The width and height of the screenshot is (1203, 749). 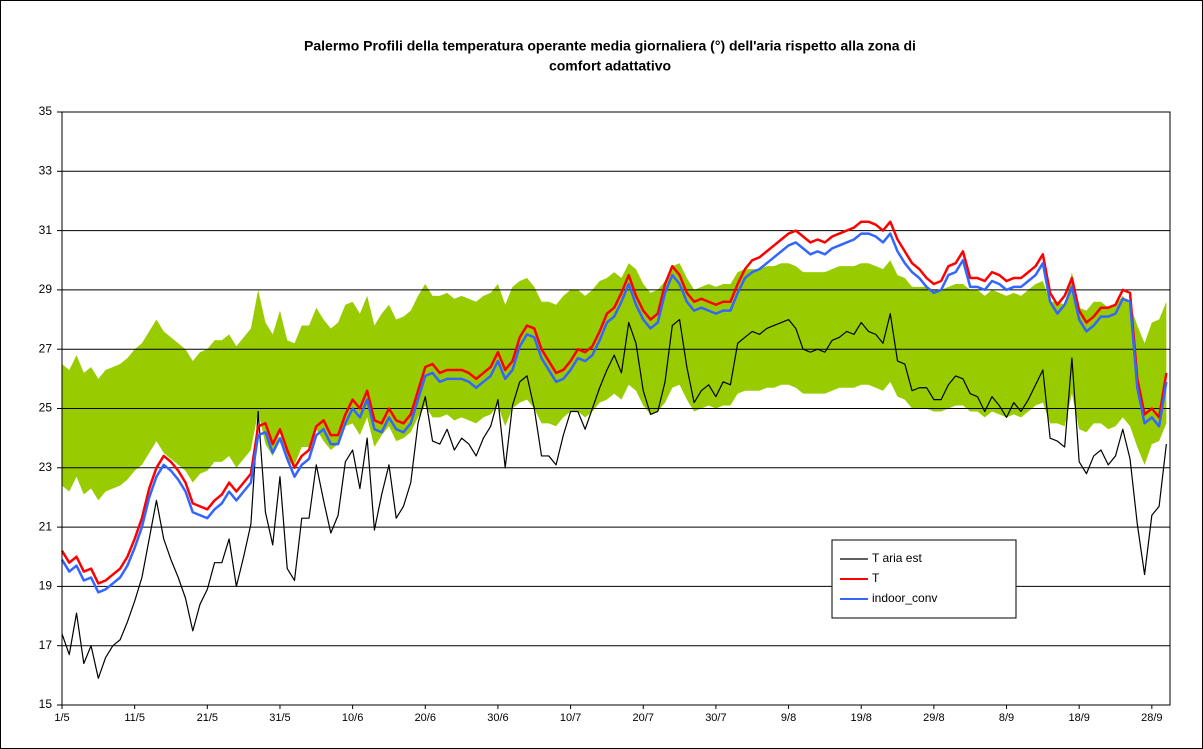 What do you see at coordinates (1006, 718) in the screenshot?
I see `x-tick-label: 8/9` at bounding box center [1006, 718].